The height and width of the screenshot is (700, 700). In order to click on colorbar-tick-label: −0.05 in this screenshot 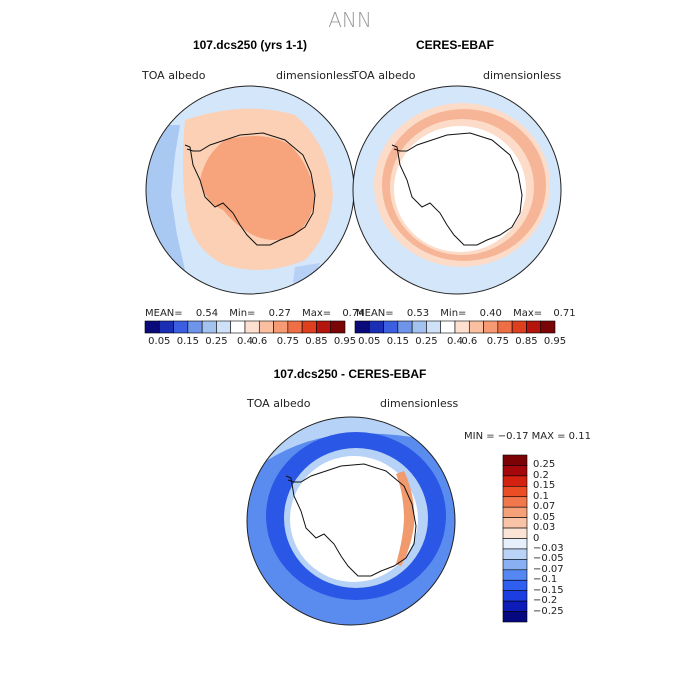, I will do `click(548, 559)`.